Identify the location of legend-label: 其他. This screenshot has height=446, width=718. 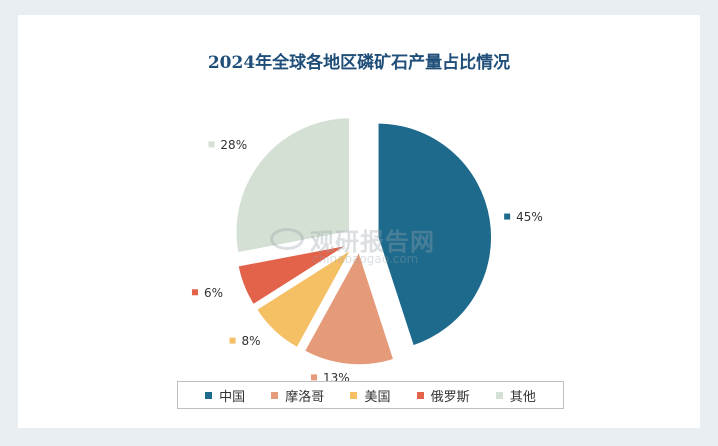
(522, 397).